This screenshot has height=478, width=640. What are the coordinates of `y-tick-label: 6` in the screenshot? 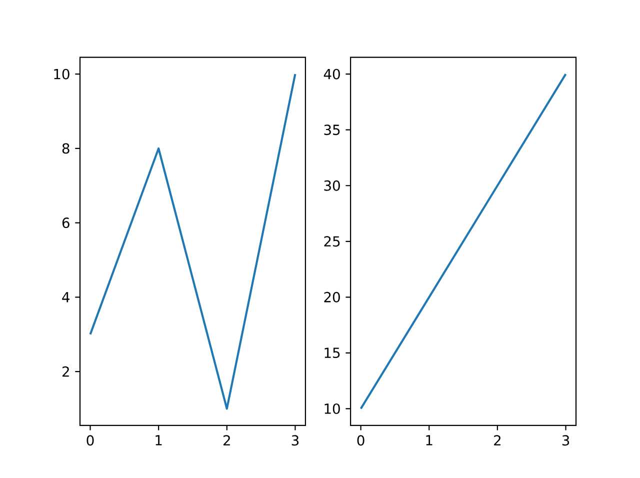 It's located at (66, 223).